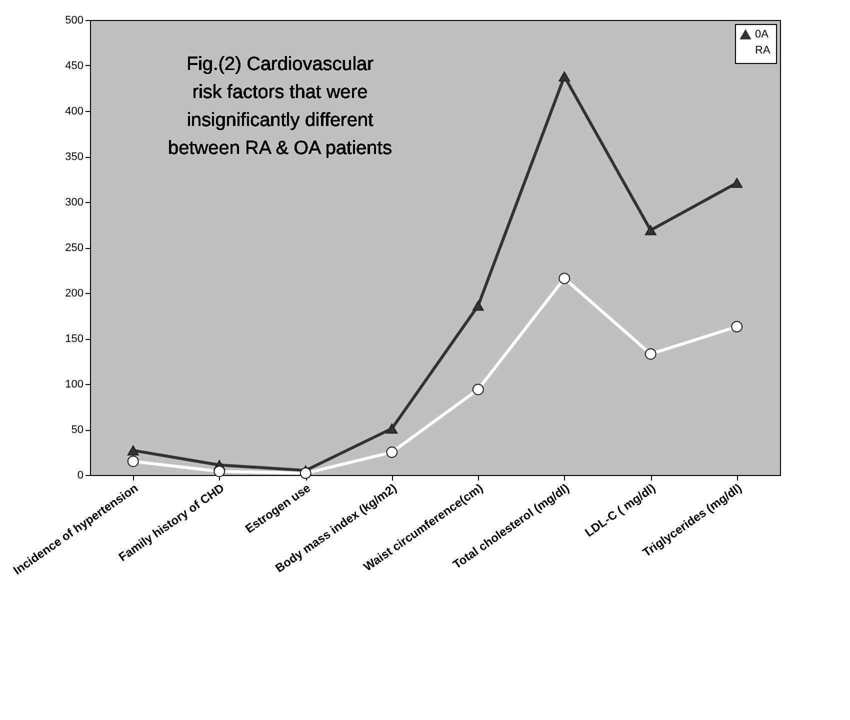 This screenshot has width=850, height=720. I want to click on annotation: Fig.(2) Cardiovascular risk factors that were insignificantly different between RA & OA patients, so click(280, 106).